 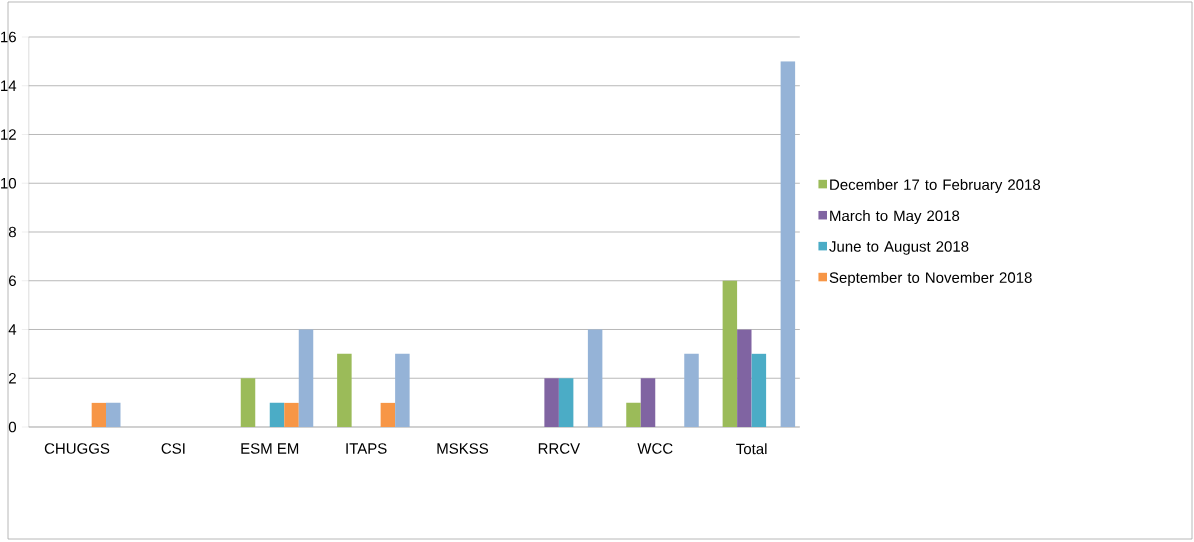 What do you see at coordinates (935, 185) in the screenshot?
I see `legend-label: December 17 to February 2018` at bounding box center [935, 185].